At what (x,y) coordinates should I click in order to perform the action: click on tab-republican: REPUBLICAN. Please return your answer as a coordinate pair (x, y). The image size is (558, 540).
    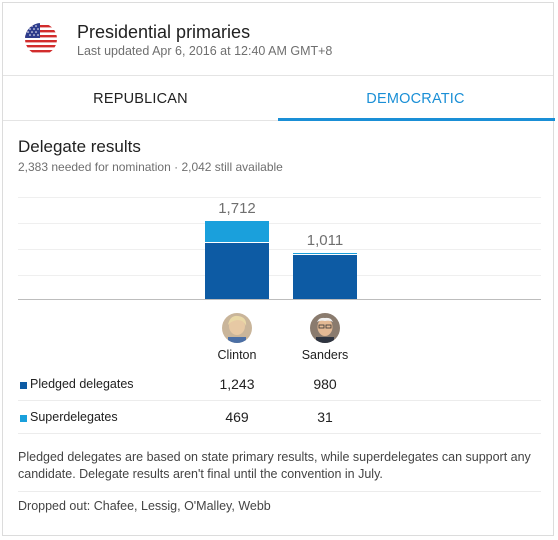
    Looking at the image, I should click on (140, 98).